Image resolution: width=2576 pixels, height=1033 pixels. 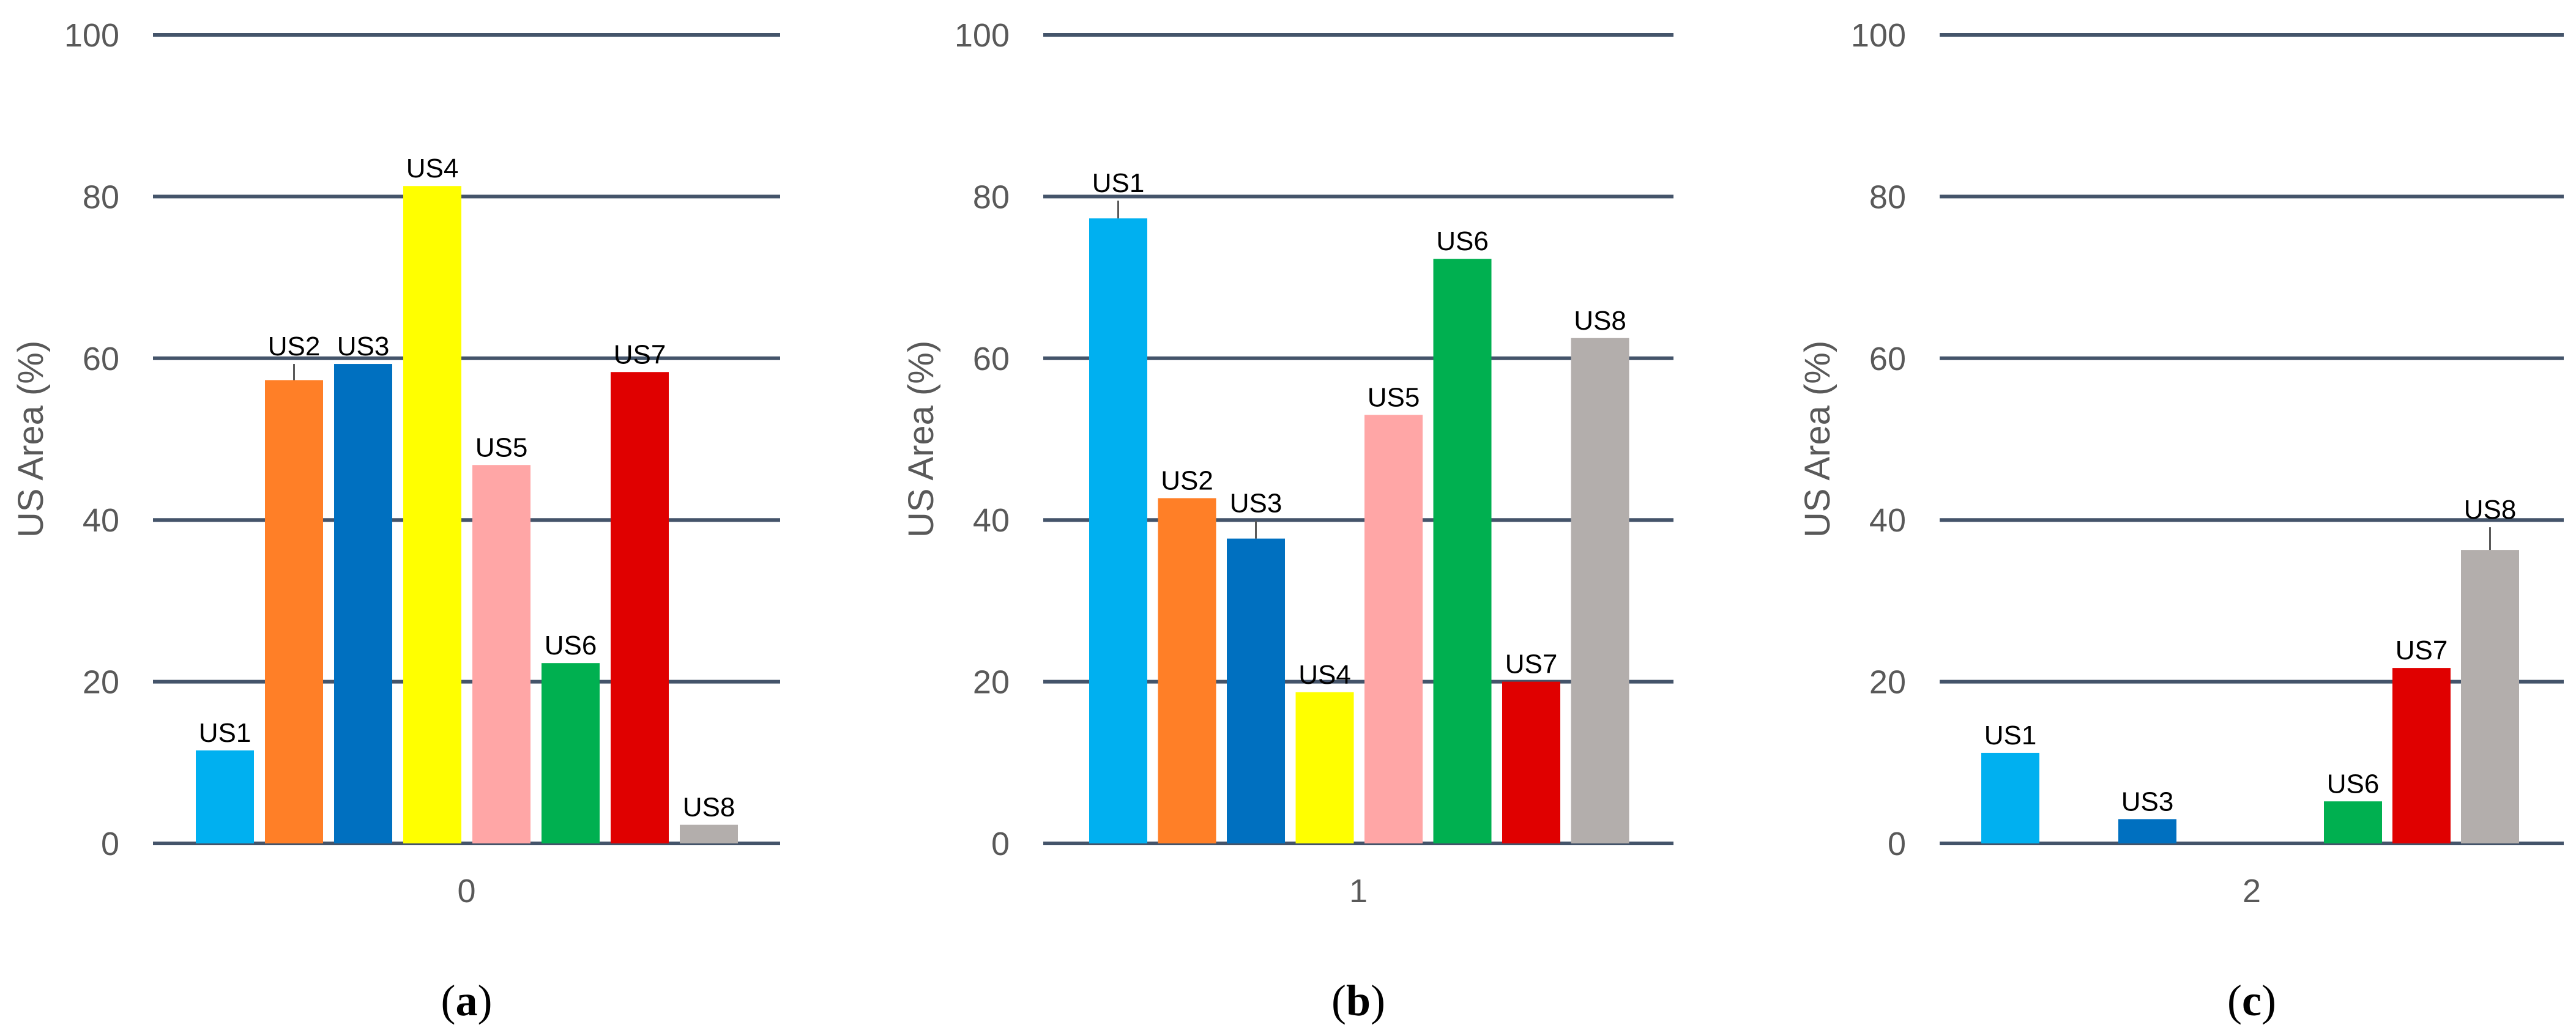 What do you see at coordinates (2251, 1000) in the screenshot?
I see `panel-caption: (c)` at bounding box center [2251, 1000].